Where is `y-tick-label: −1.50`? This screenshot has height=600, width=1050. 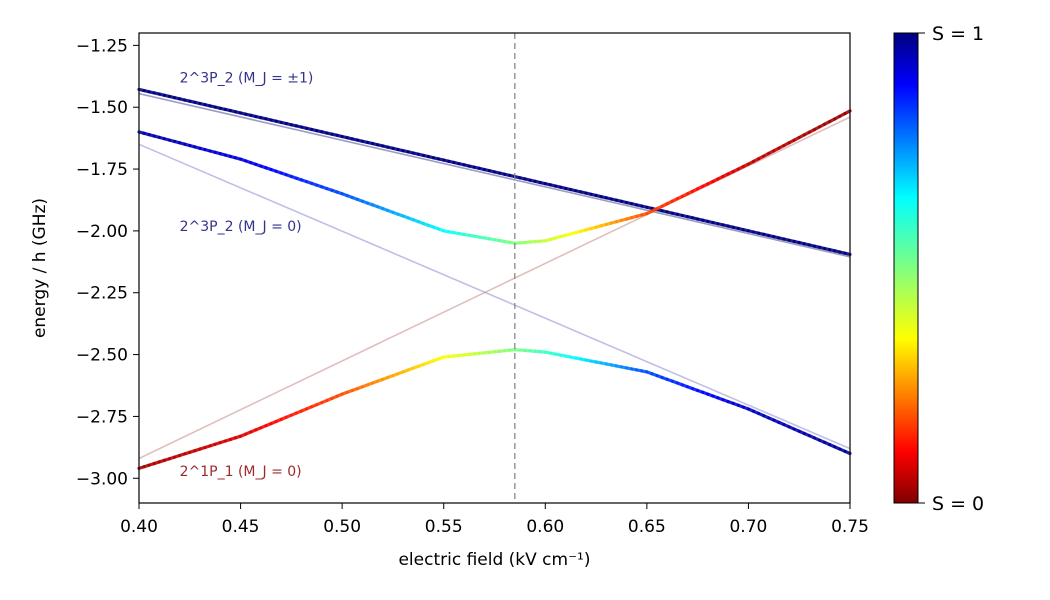
y-tick-label: −1.50 is located at coordinates (102, 108).